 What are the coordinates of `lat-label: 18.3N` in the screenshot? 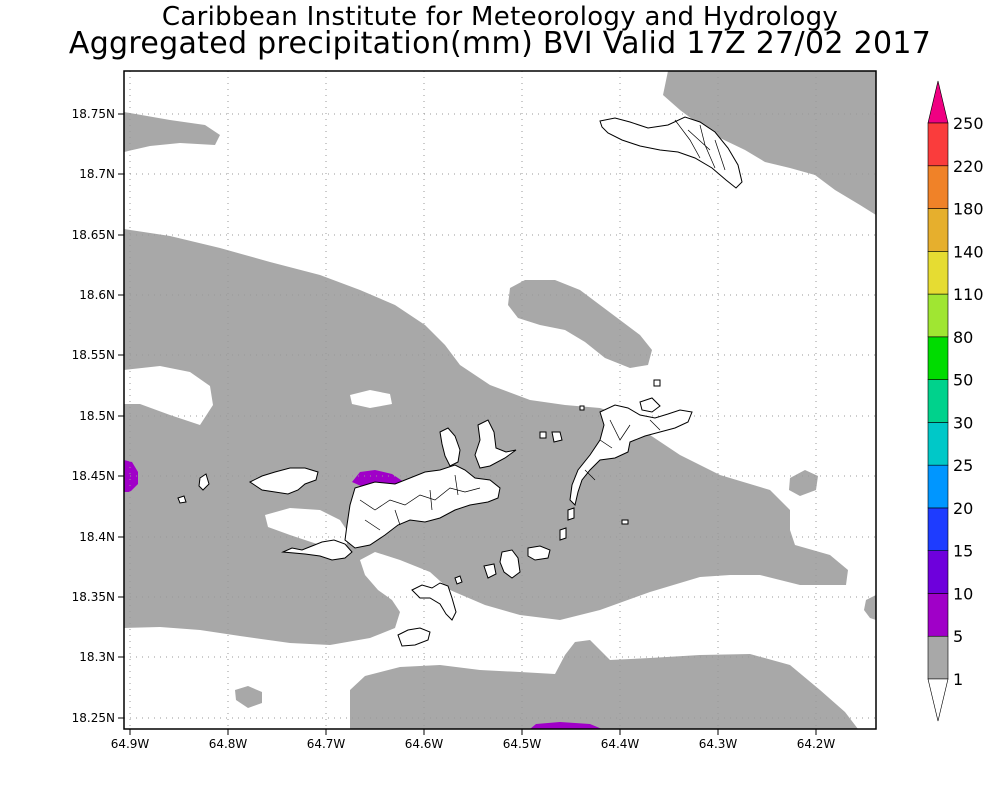 It's located at (97, 657).